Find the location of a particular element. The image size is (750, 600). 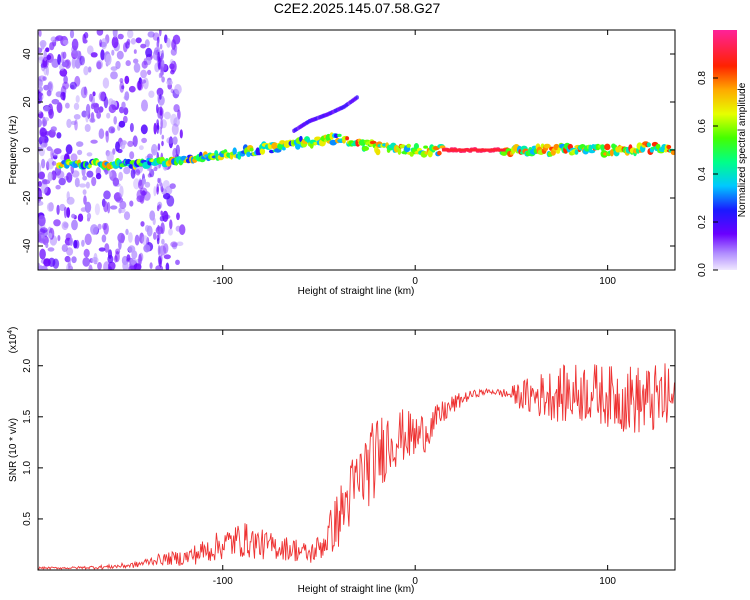

colorbar-ticks: 0.0 0.2 0.4 0.6 0.8 is located at coordinates (707, 174).